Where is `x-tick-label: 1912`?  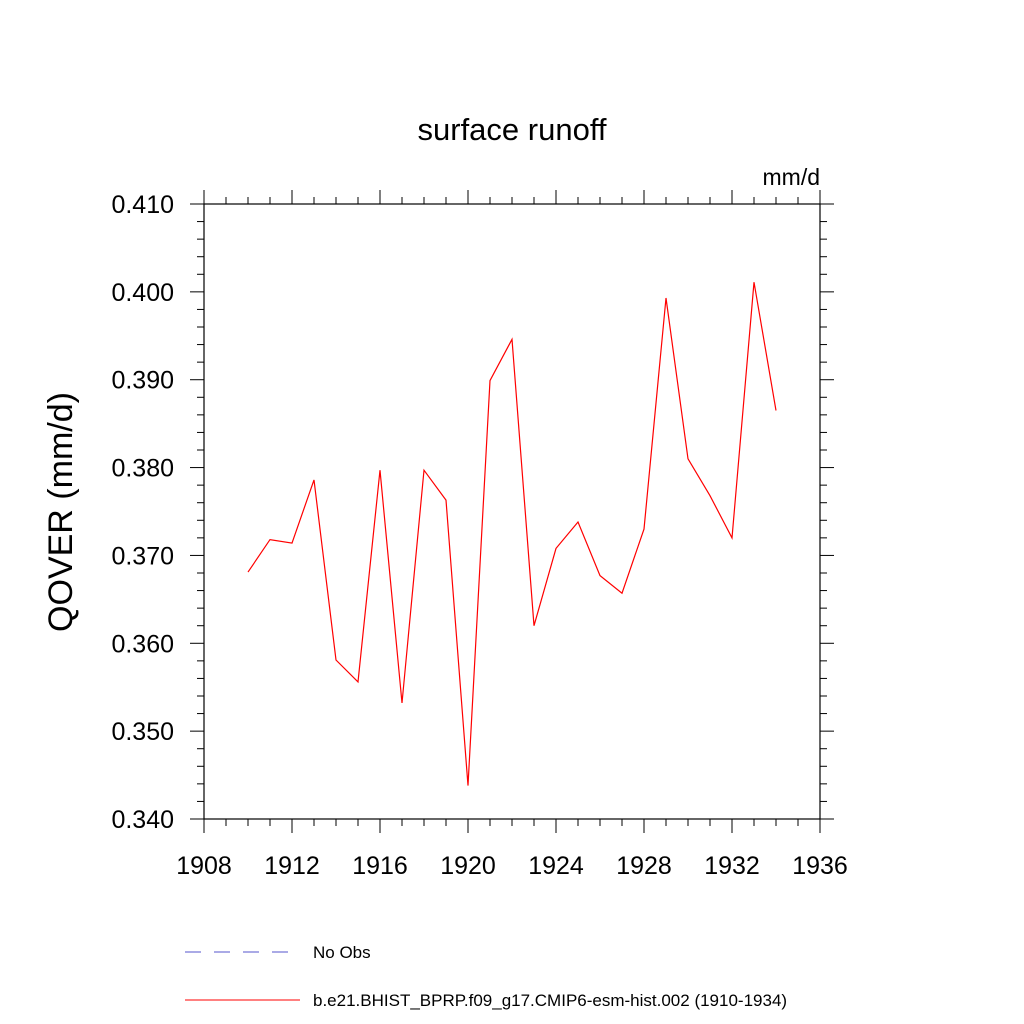 x-tick-label: 1912 is located at coordinates (292, 866).